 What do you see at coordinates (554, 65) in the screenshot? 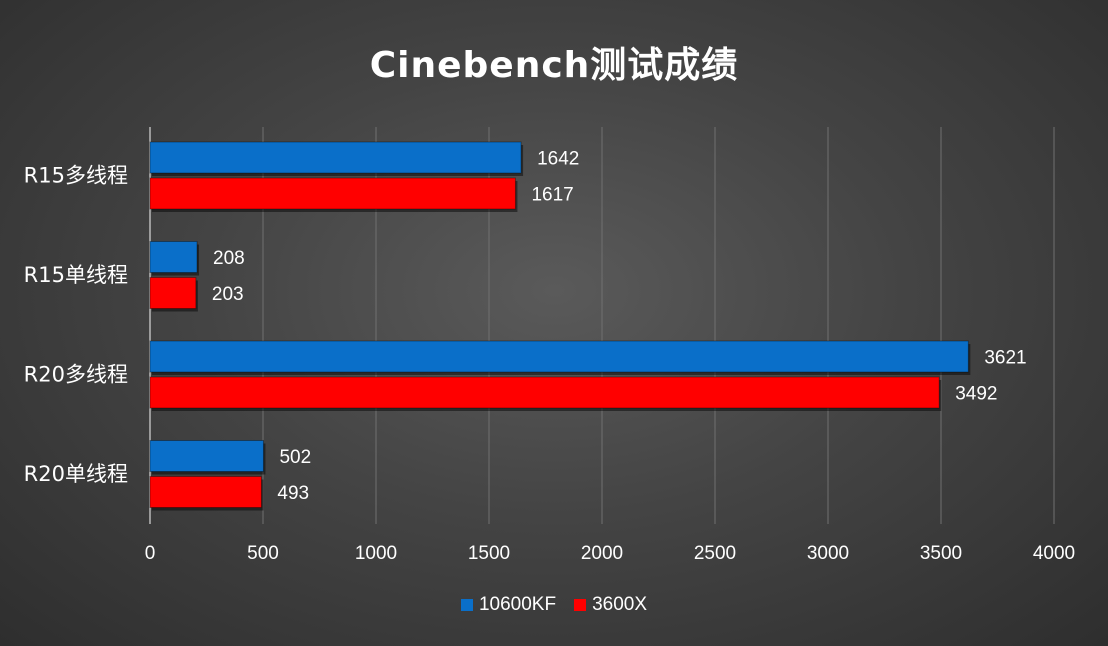
I see `chart-title: Cinebench测试成绩` at bounding box center [554, 65].